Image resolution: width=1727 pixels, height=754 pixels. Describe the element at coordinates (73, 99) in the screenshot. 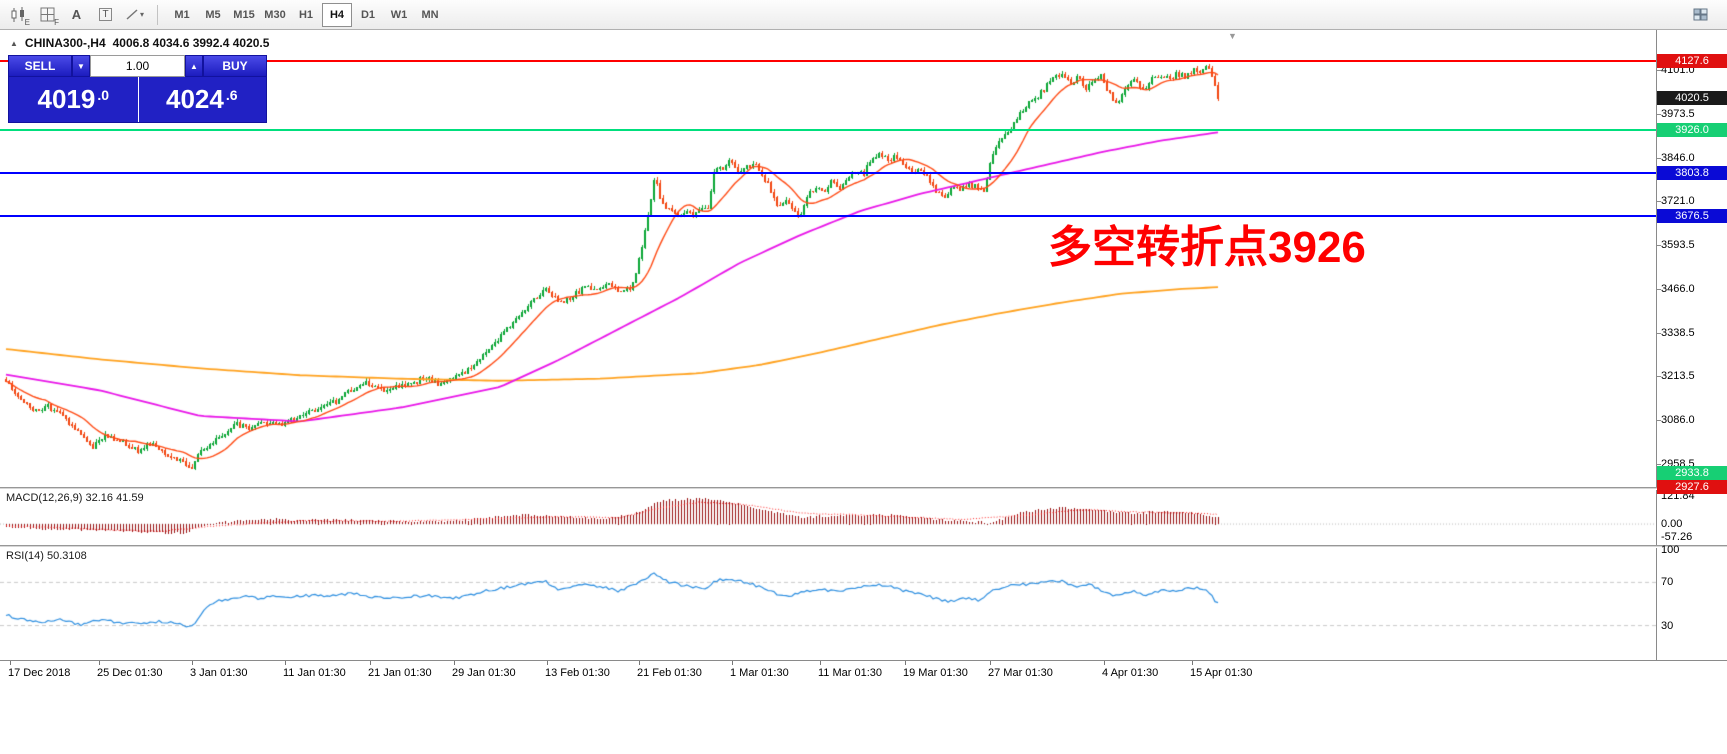

I see `sell-price: 4019.0` at that location.